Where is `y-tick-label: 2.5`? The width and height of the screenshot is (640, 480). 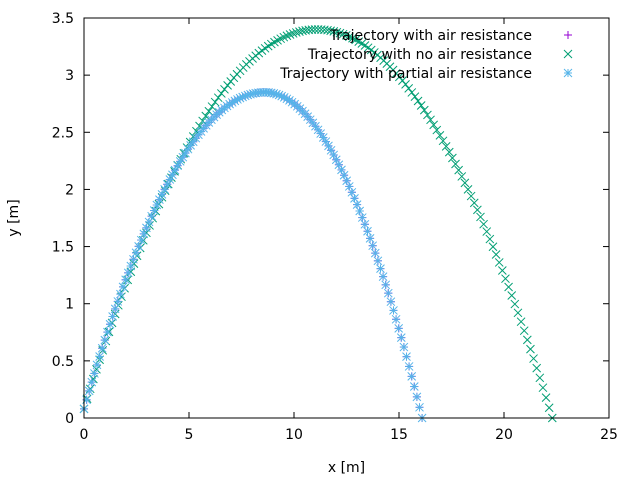 y-tick-label: 2.5 is located at coordinates (63, 133).